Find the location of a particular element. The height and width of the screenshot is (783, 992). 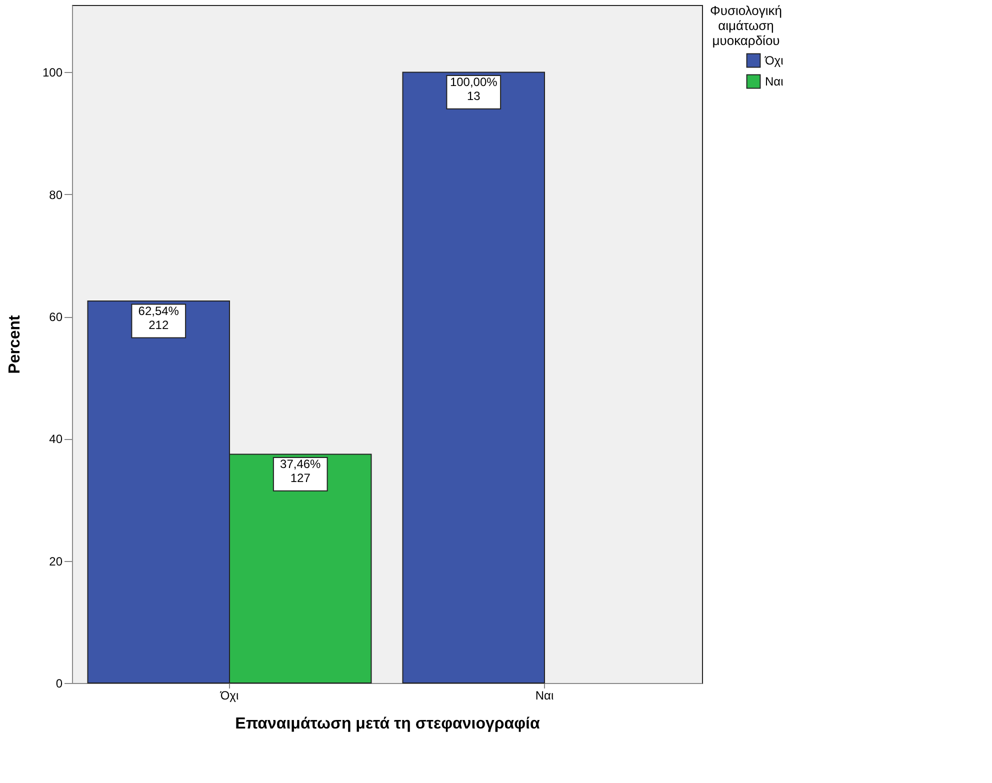

data-label: 37,46% 127 is located at coordinates (301, 471).